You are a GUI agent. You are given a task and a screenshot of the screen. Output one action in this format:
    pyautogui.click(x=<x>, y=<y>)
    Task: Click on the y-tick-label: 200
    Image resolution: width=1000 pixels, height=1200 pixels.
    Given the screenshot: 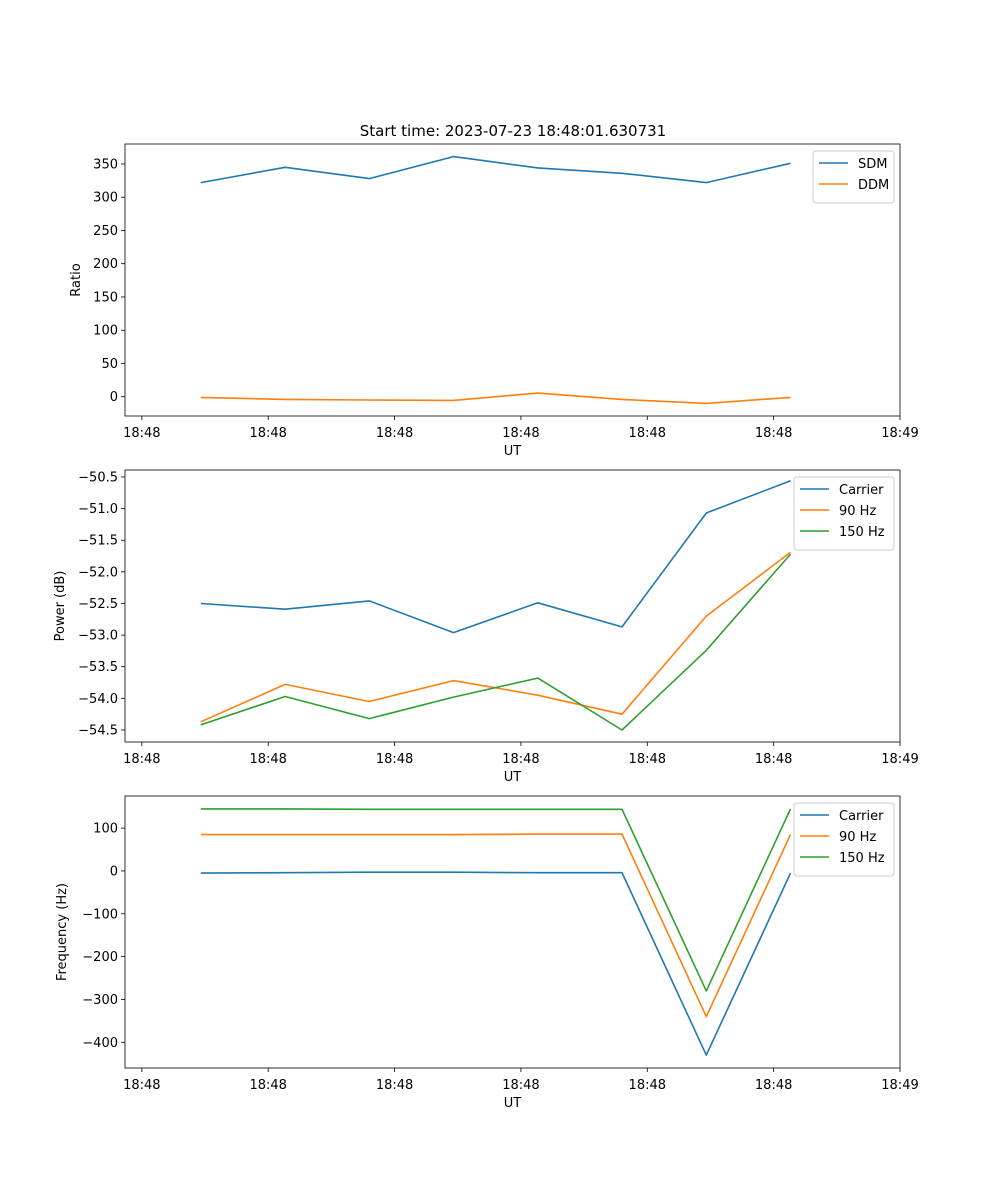 What is the action you would take?
    pyautogui.click(x=105, y=264)
    